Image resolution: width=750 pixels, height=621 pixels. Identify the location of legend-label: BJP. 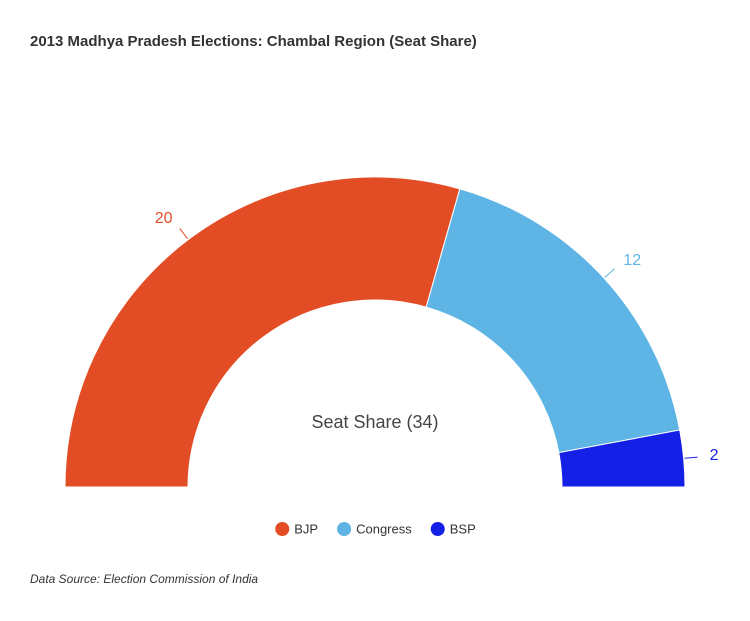
(306, 528).